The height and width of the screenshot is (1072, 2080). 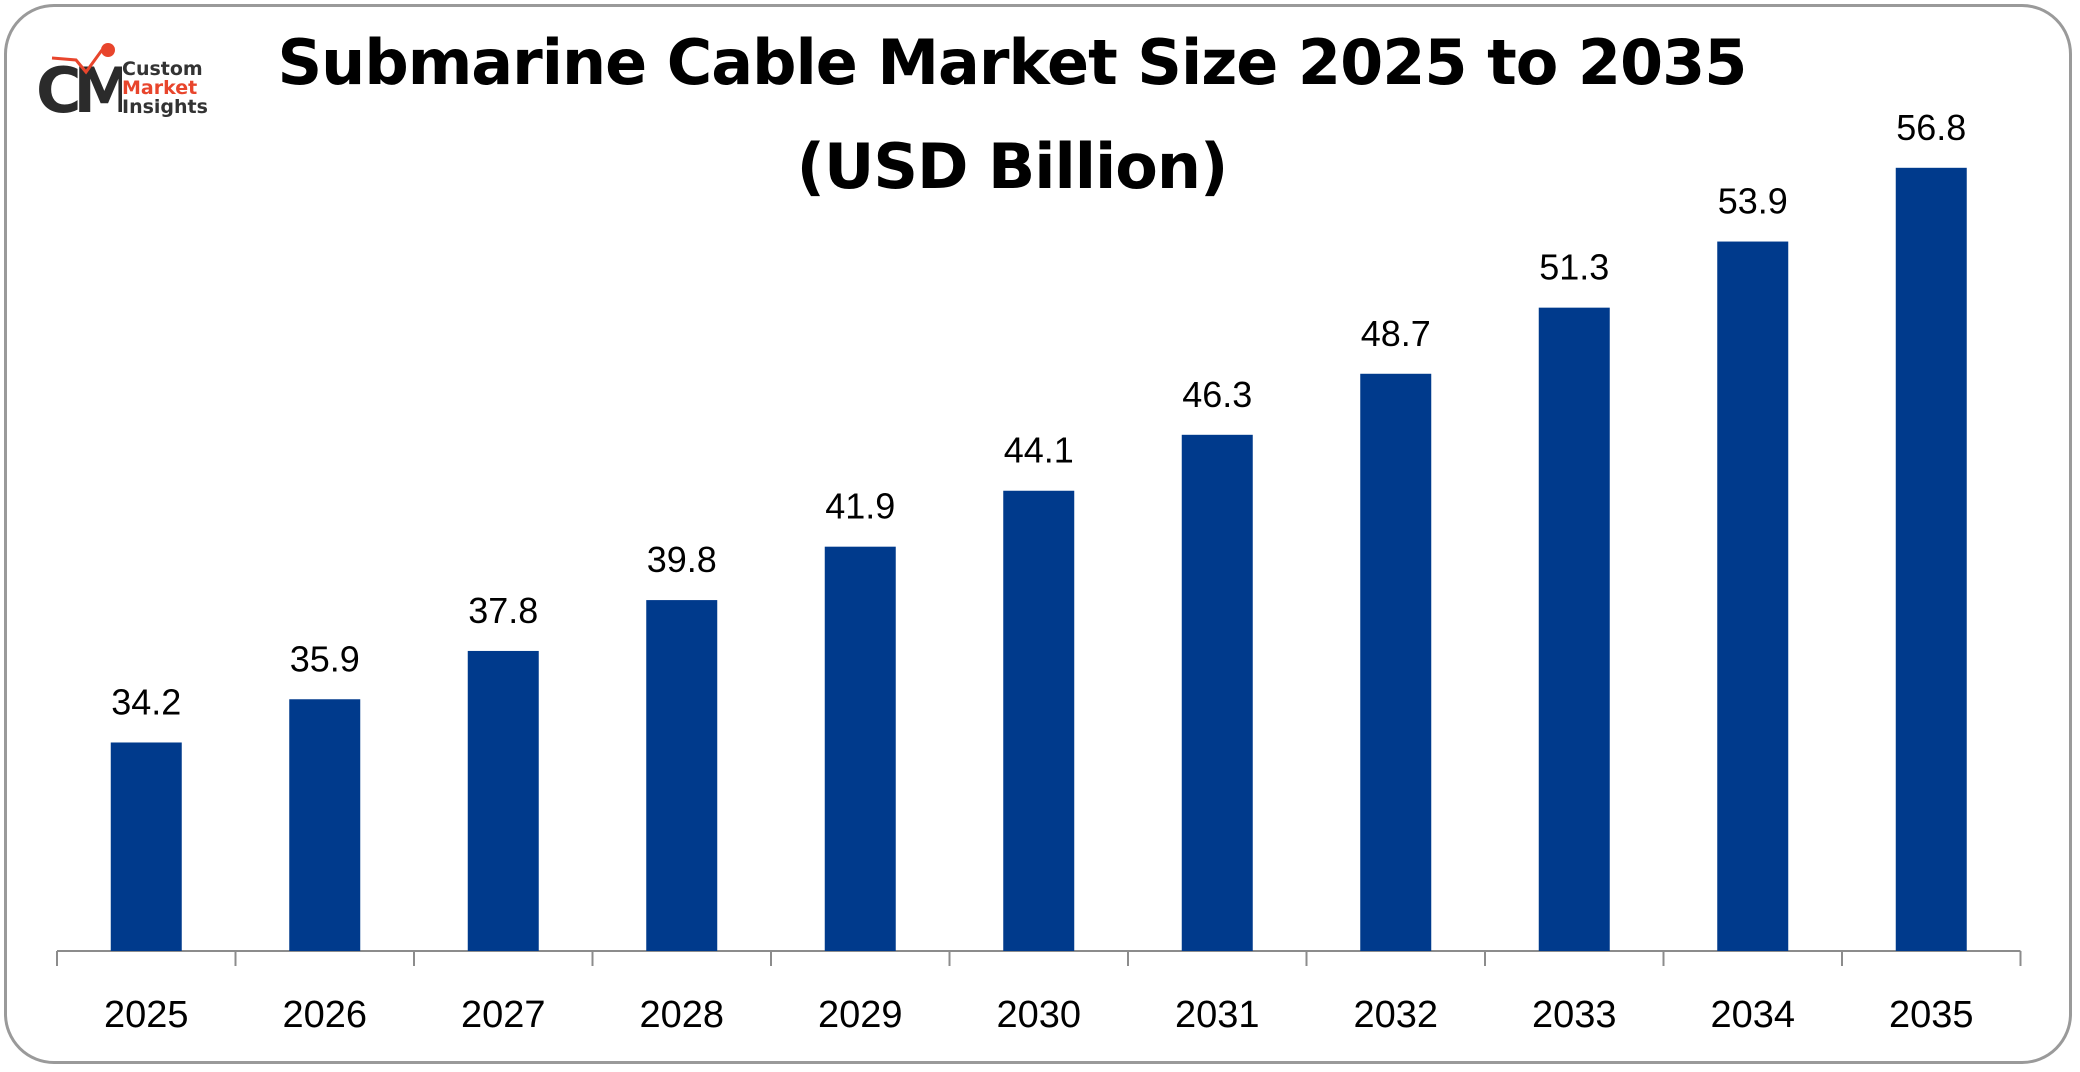 I want to click on svg-text: CM, so click(x=79, y=88).